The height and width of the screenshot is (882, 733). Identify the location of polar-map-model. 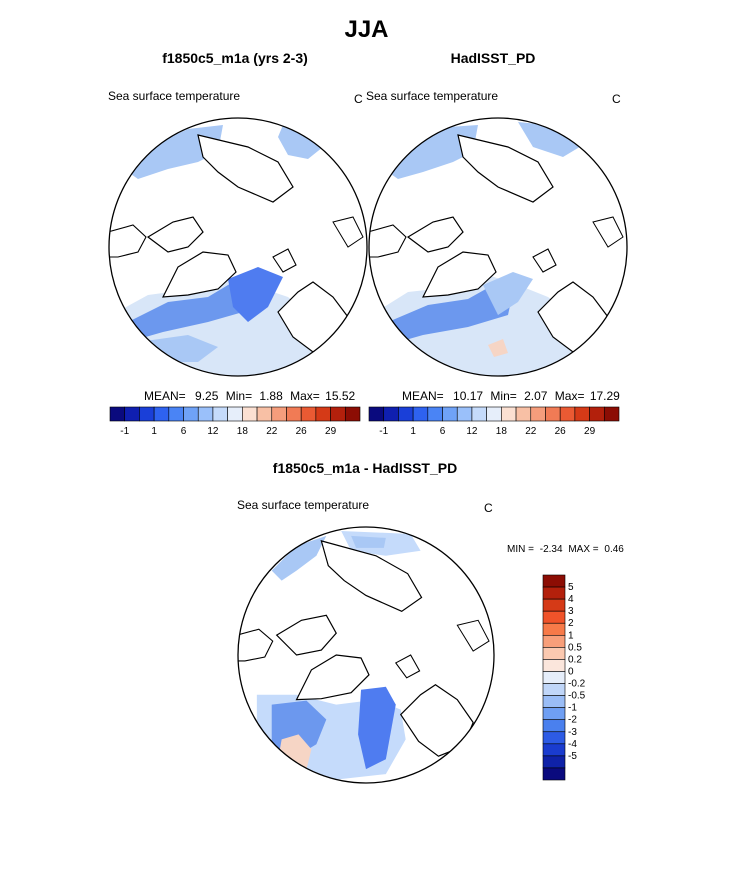
(238, 247).